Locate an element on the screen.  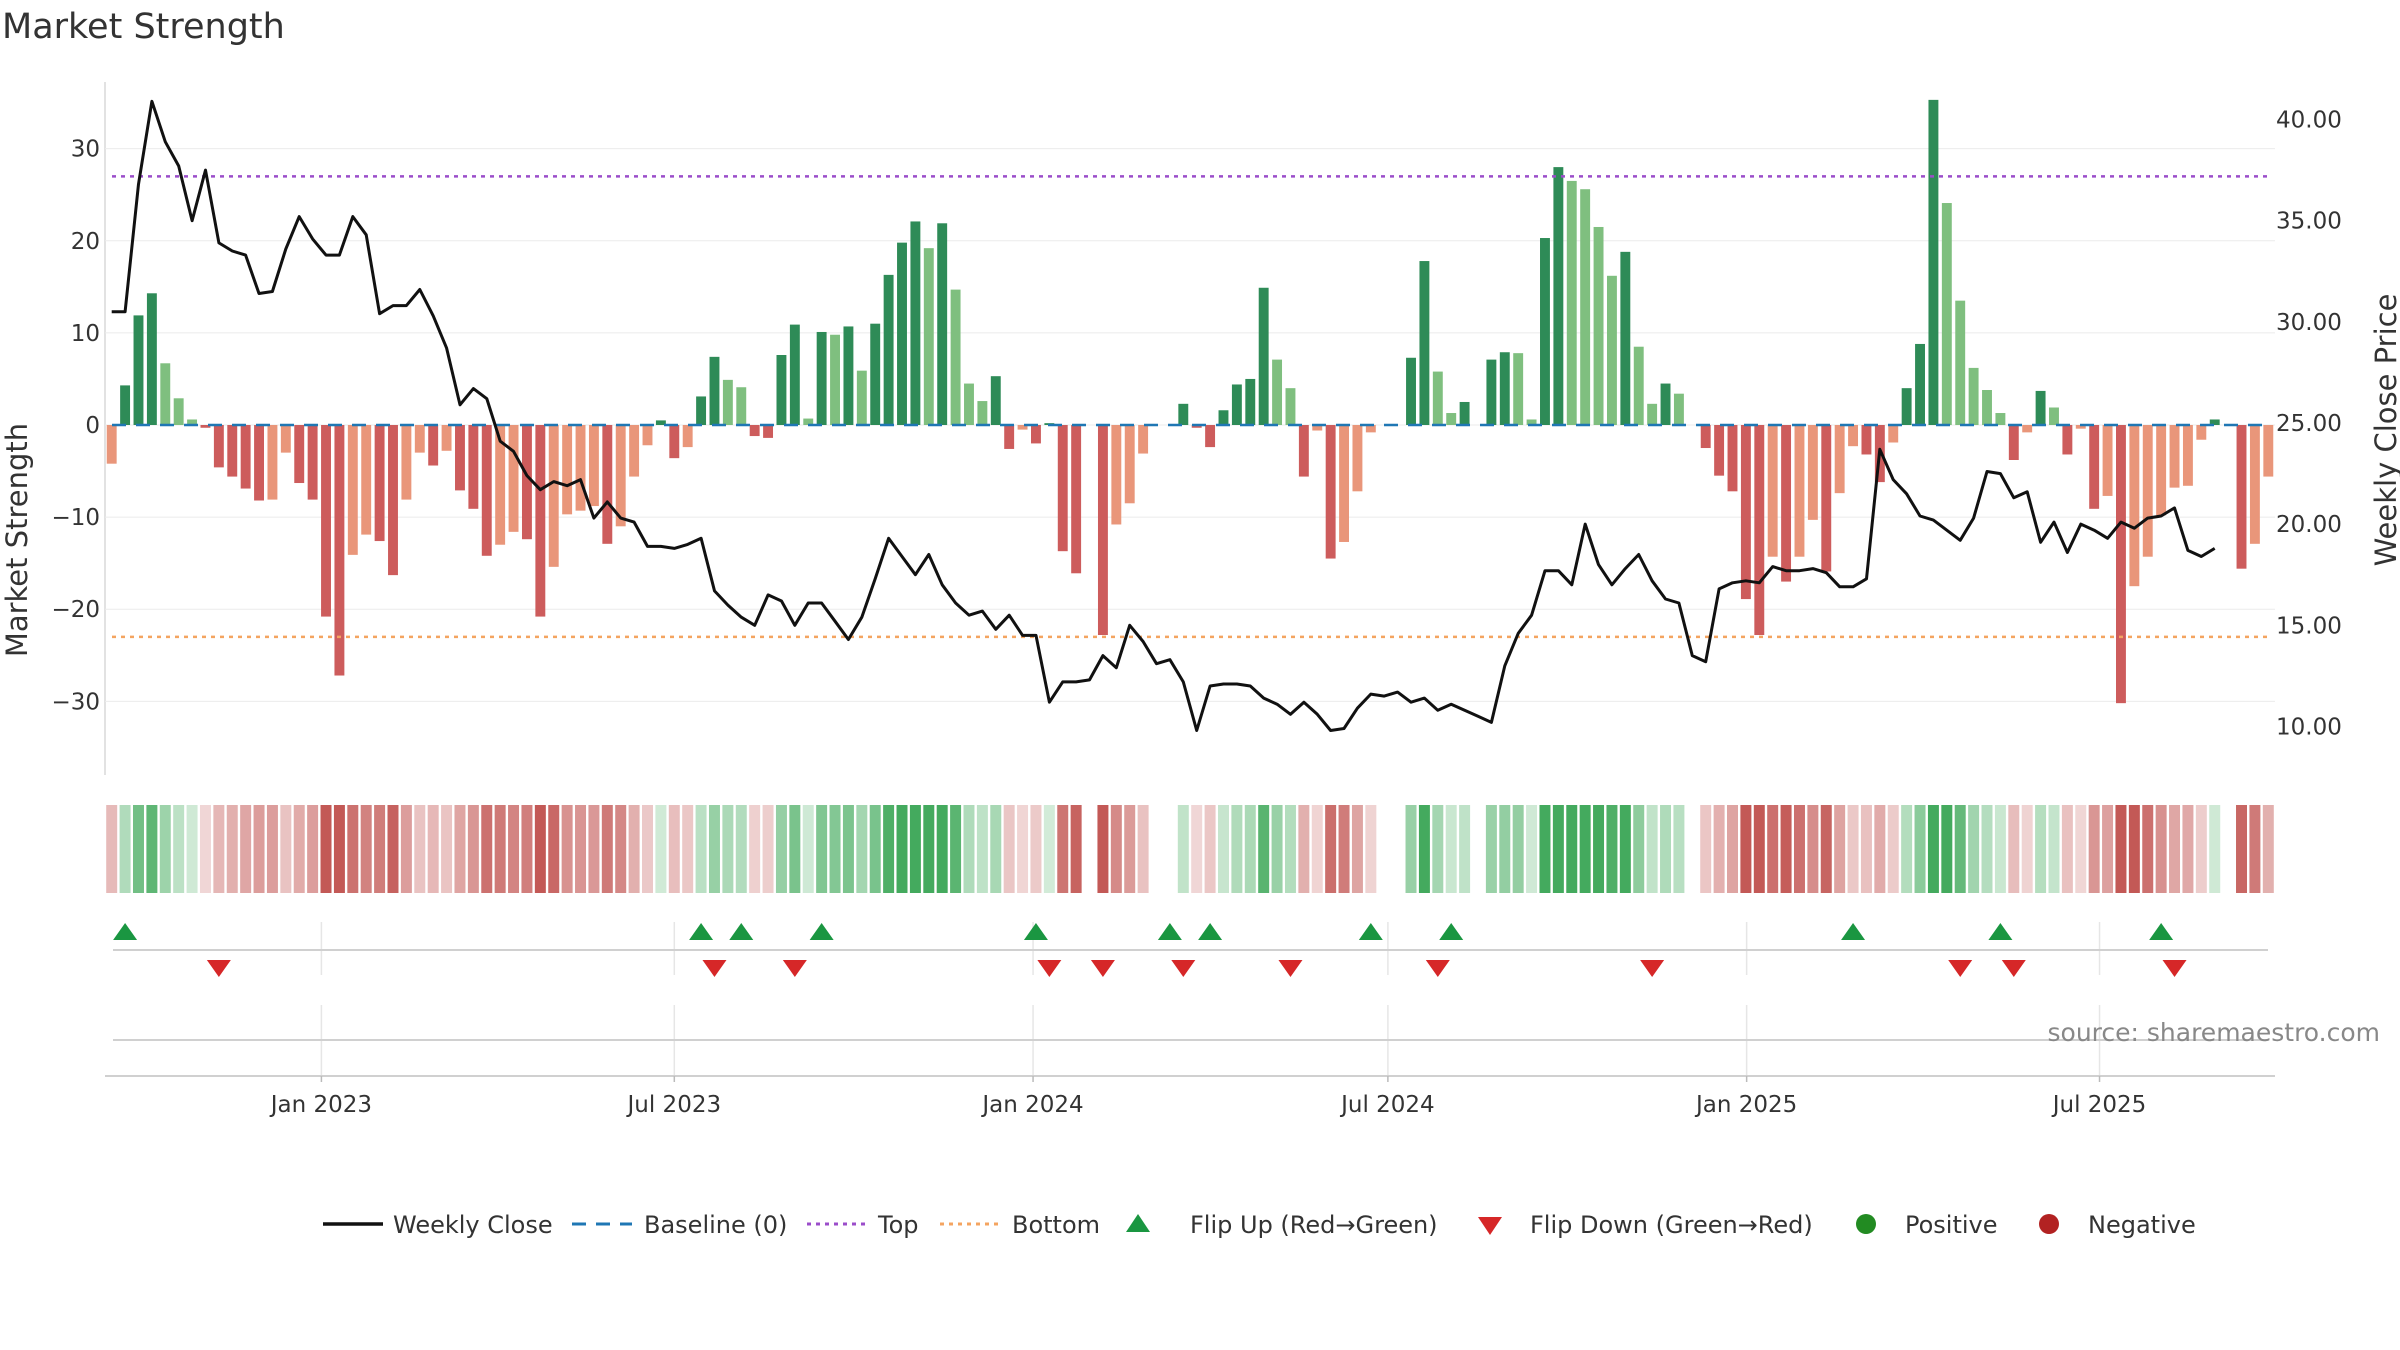
x-tick-label: Jul 2023 is located at coordinates (674, 1105).